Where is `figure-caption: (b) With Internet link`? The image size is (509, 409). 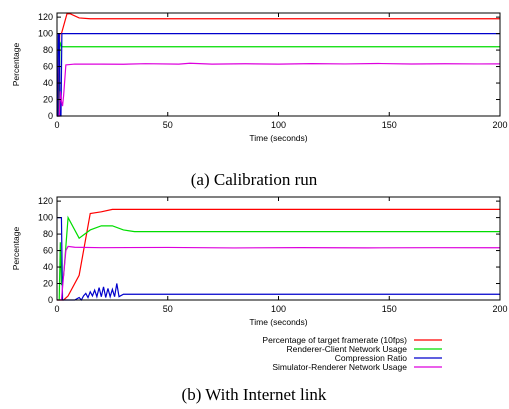 figure-caption: (b) With Internet link is located at coordinates (254, 394).